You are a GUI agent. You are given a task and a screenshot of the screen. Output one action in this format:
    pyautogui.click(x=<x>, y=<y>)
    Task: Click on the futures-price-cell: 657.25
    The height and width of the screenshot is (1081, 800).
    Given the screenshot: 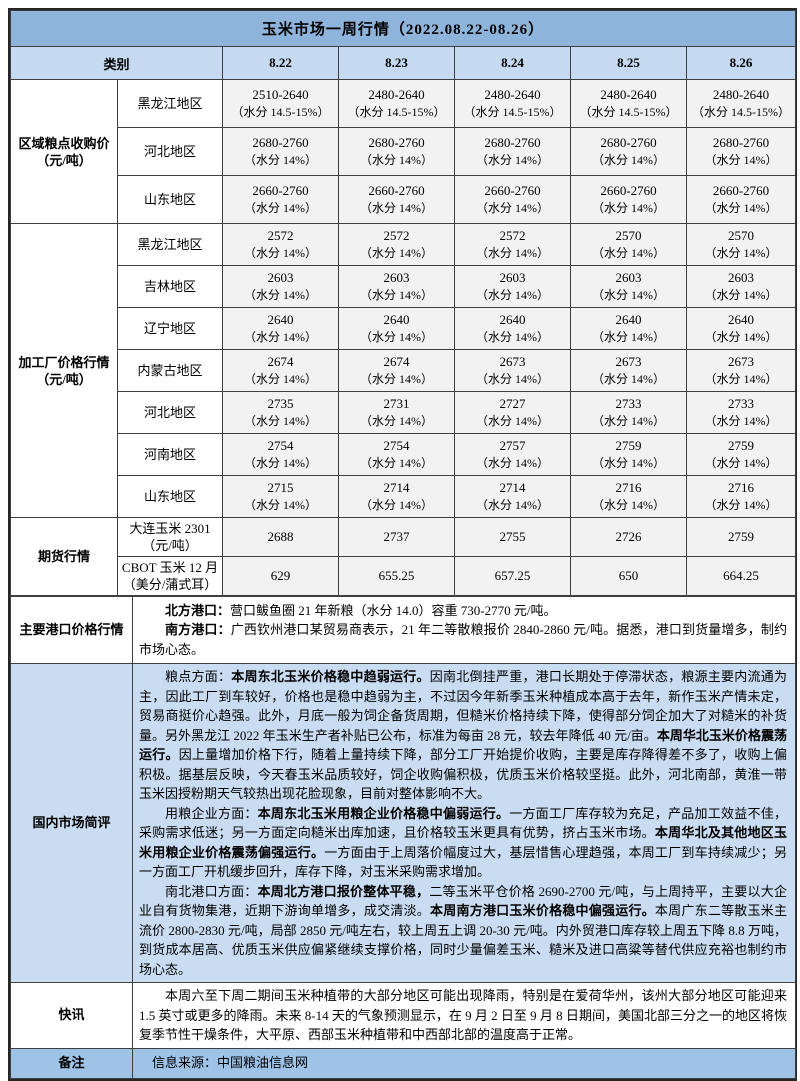 What is the action you would take?
    pyautogui.click(x=512, y=576)
    